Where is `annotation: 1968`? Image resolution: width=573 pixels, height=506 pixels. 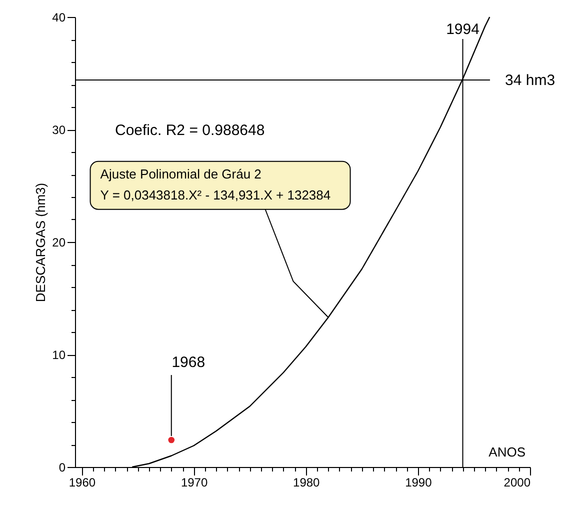 annotation: 1968 is located at coordinates (189, 362).